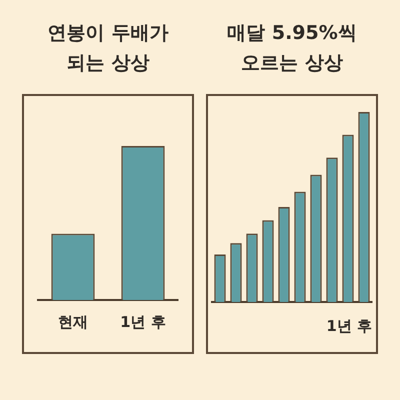  I want to click on x-tick-label: 현재, so click(73, 321).